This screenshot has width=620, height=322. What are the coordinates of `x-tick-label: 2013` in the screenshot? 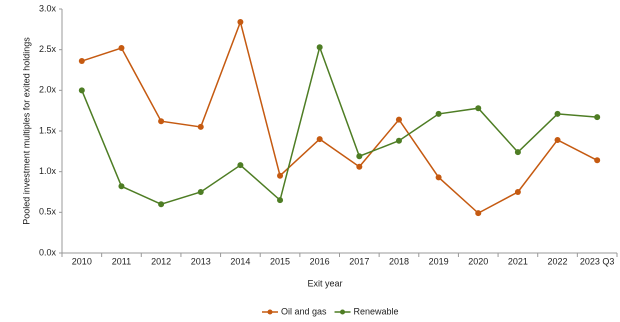 It's located at (201, 261).